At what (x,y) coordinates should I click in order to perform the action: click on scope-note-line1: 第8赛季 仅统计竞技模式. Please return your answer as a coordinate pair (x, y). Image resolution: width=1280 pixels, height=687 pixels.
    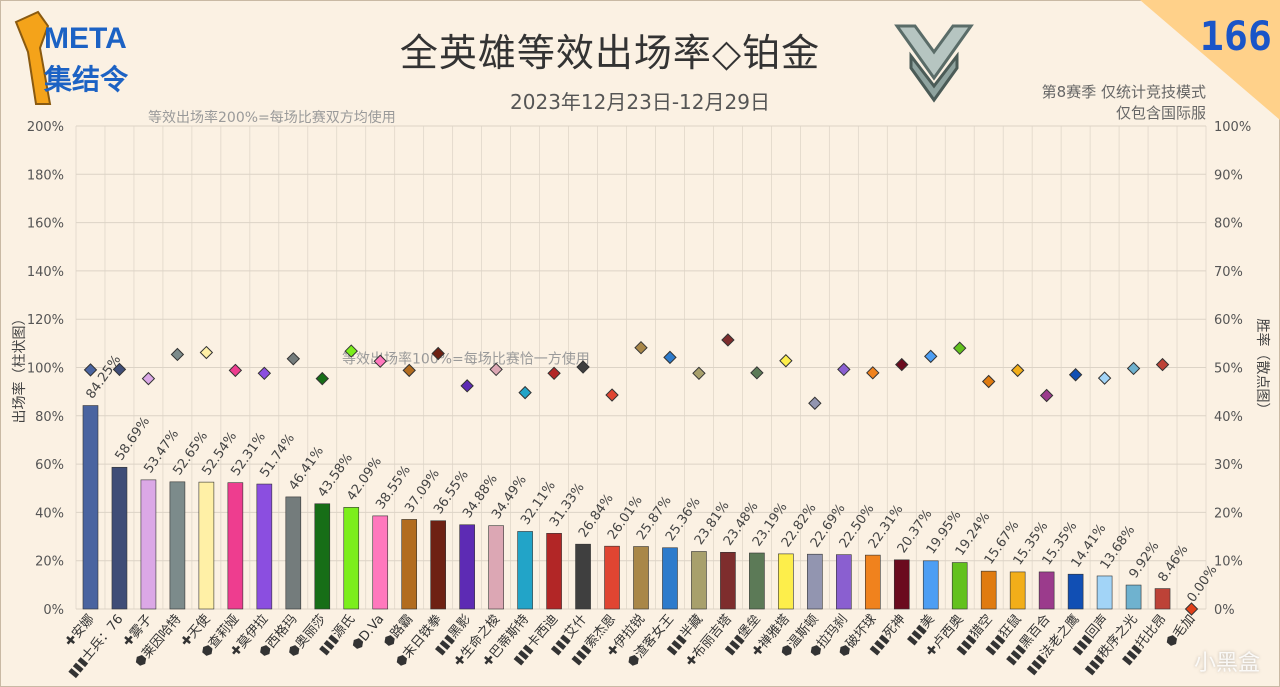
    Looking at the image, I should click on (1123, 92).